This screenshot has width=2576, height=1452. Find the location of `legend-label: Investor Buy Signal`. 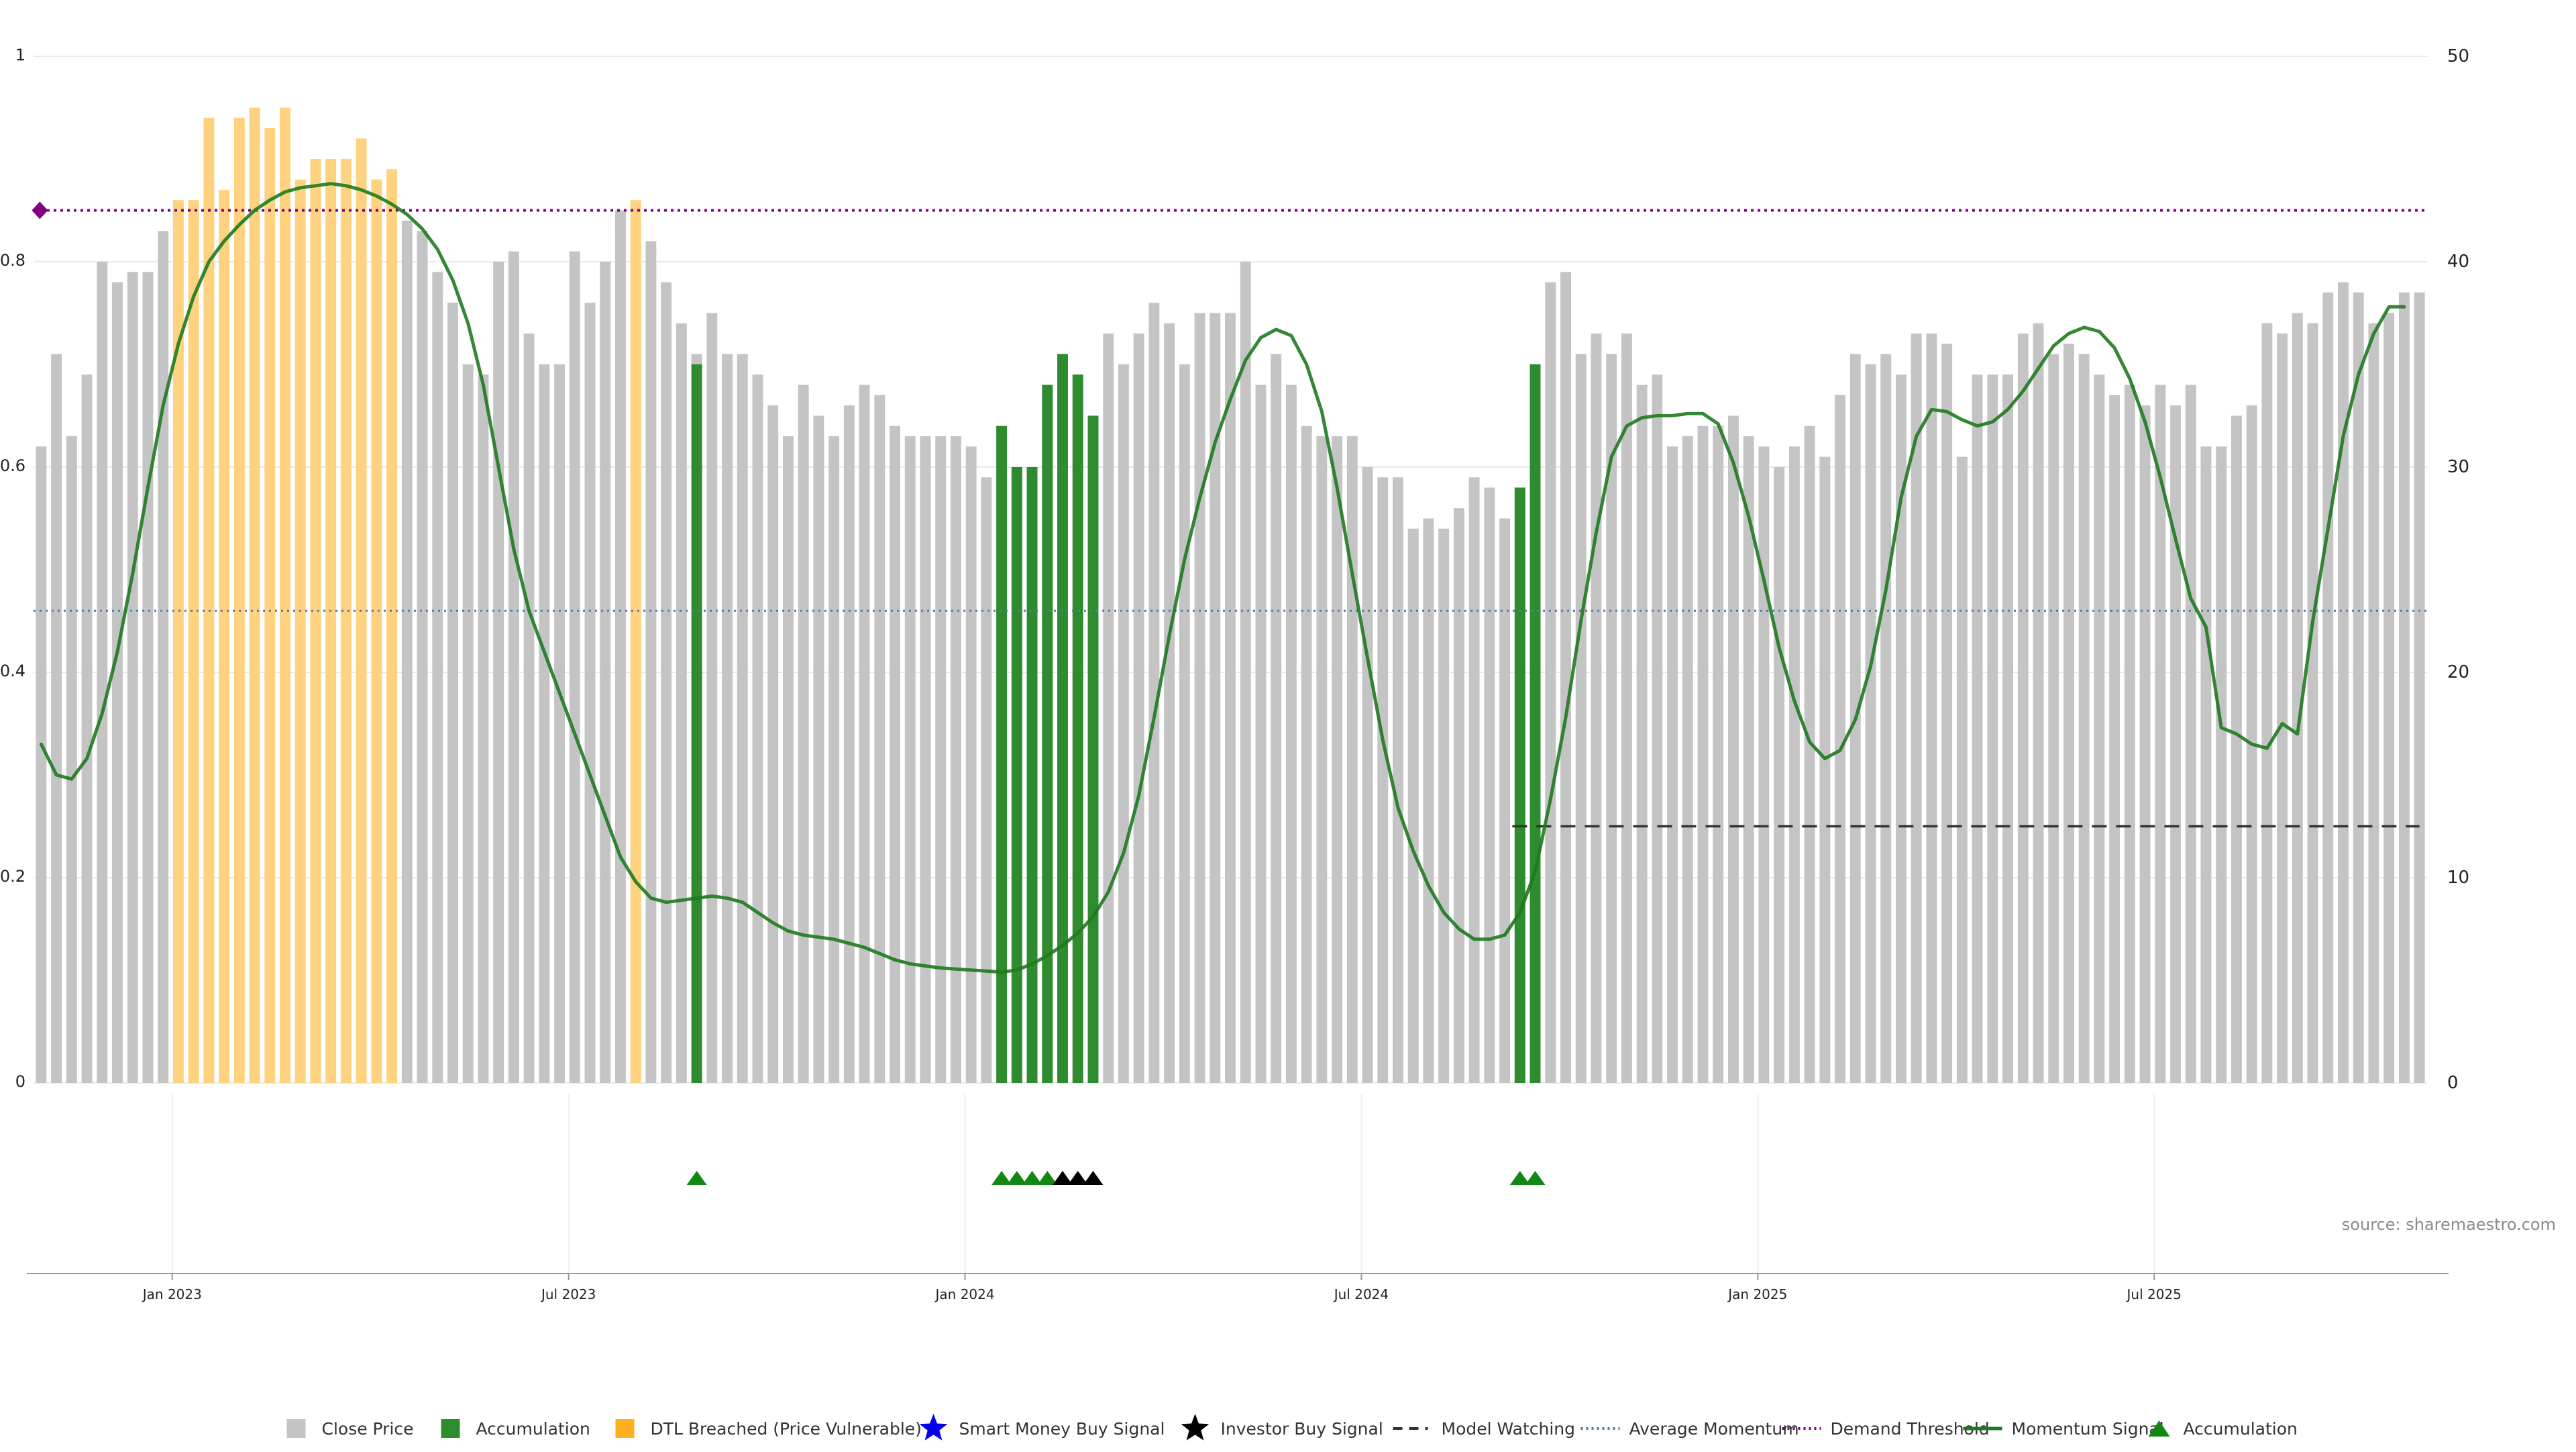

legend-label: Investor Buy Signal is located at coordinates (1302, 1429).